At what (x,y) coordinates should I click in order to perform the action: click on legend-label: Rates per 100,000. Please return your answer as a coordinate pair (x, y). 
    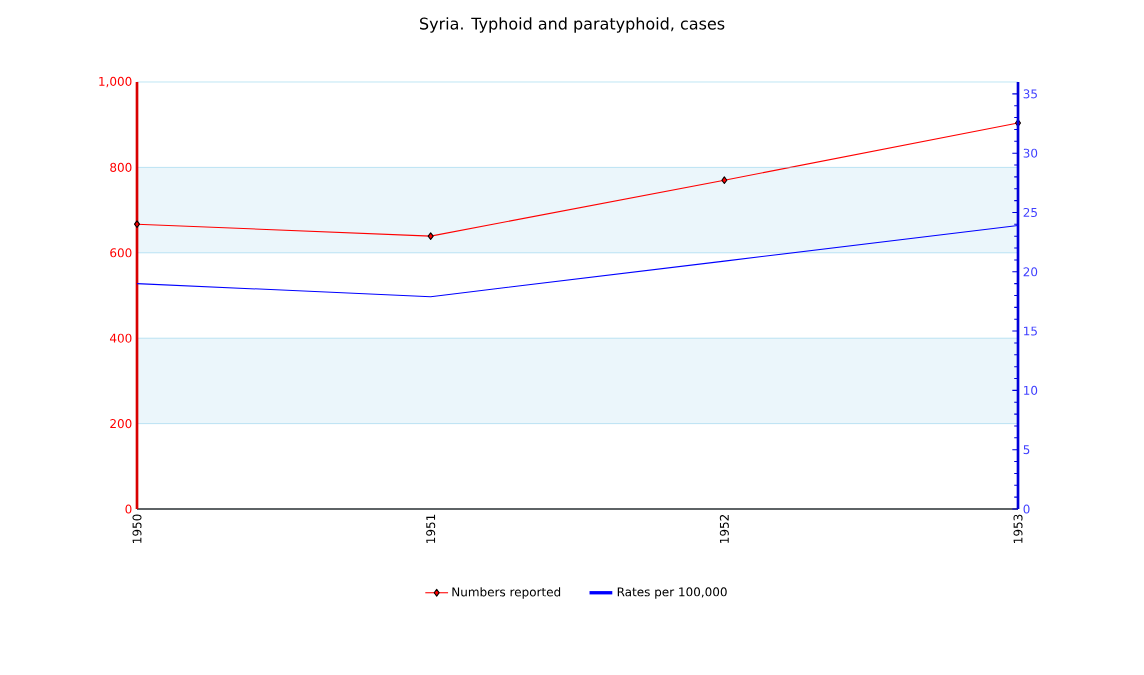
    Looking at the image, I should click on (672, 593).